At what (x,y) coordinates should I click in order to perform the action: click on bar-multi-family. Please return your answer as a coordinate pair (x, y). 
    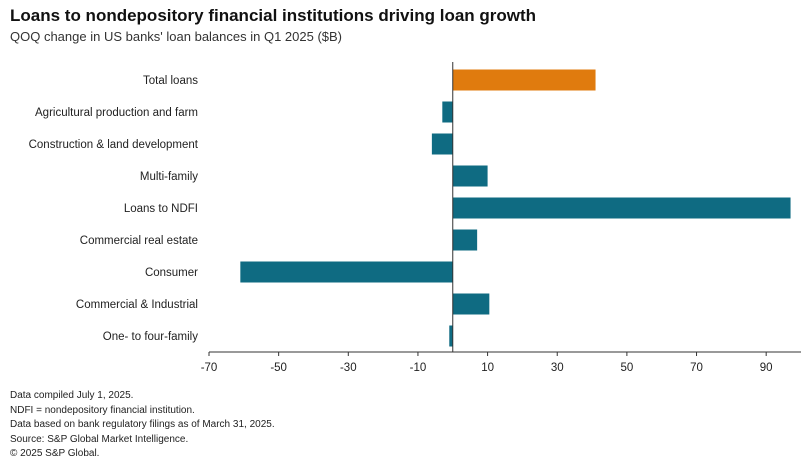
    Looking at the image, I should click on (470, 176).